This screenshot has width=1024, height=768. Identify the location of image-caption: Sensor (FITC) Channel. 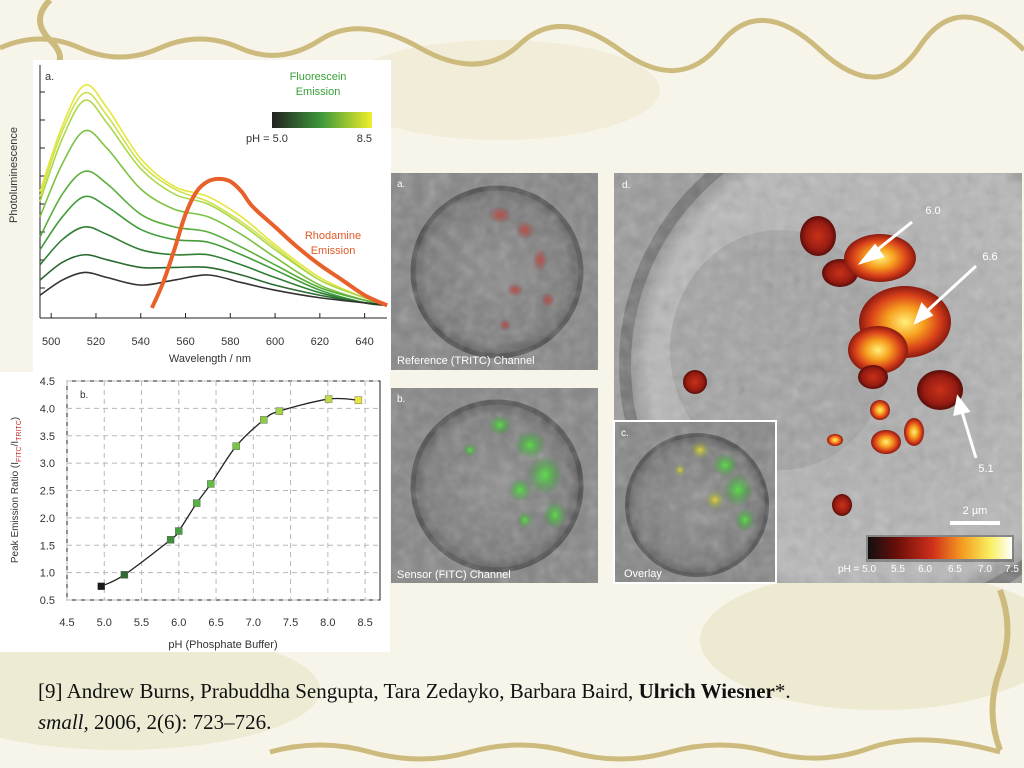
(454, 575).